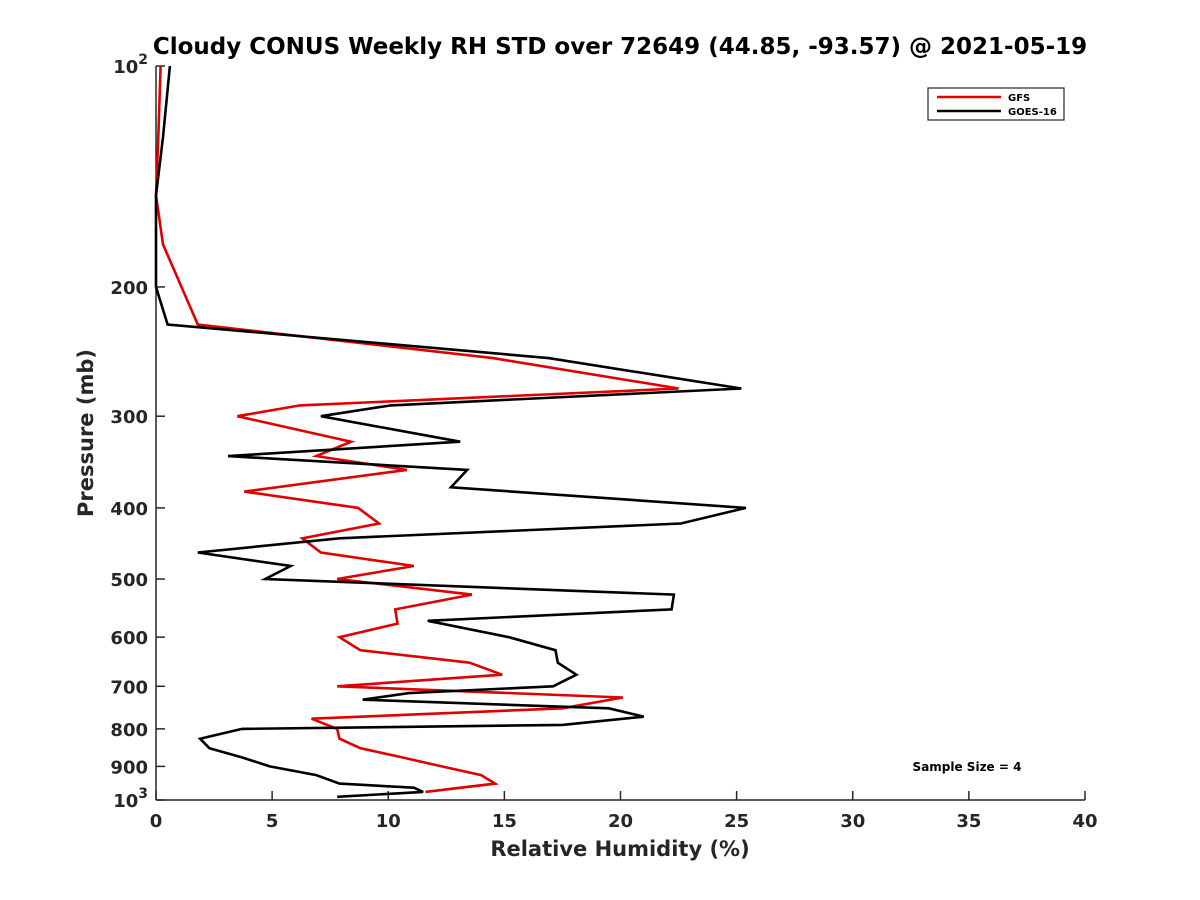  What do you see at coordinates (504, 821) in the screenshot?
I see `x-tick-label-15: 15` at bounding box center [504, 821].